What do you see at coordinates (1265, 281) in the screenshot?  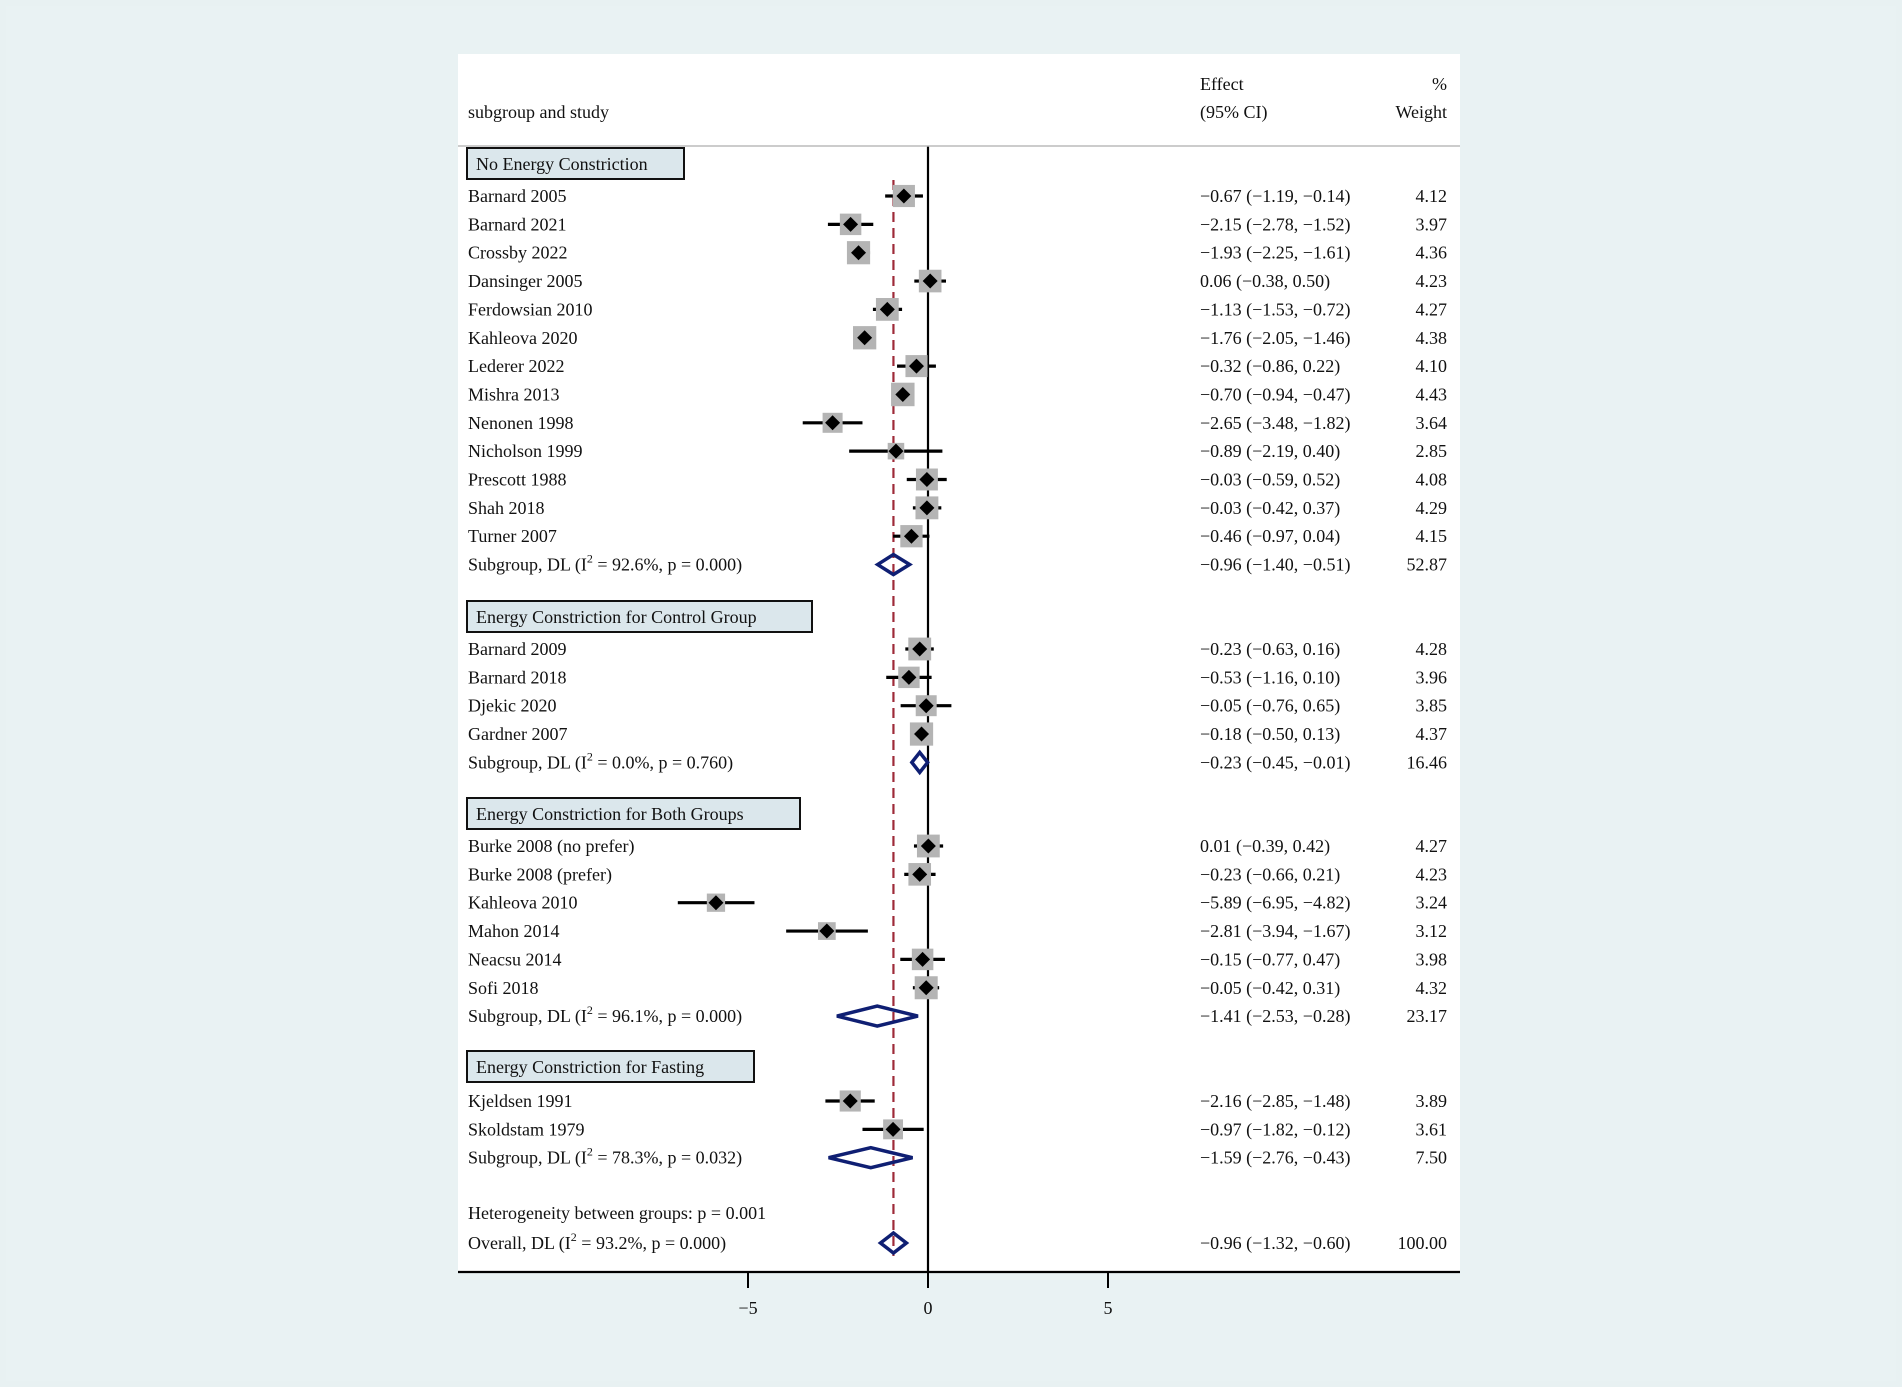 I see `study-effect-ci: 0.06 (−0.38, 0.50)` at bounding box center [1265, 281].